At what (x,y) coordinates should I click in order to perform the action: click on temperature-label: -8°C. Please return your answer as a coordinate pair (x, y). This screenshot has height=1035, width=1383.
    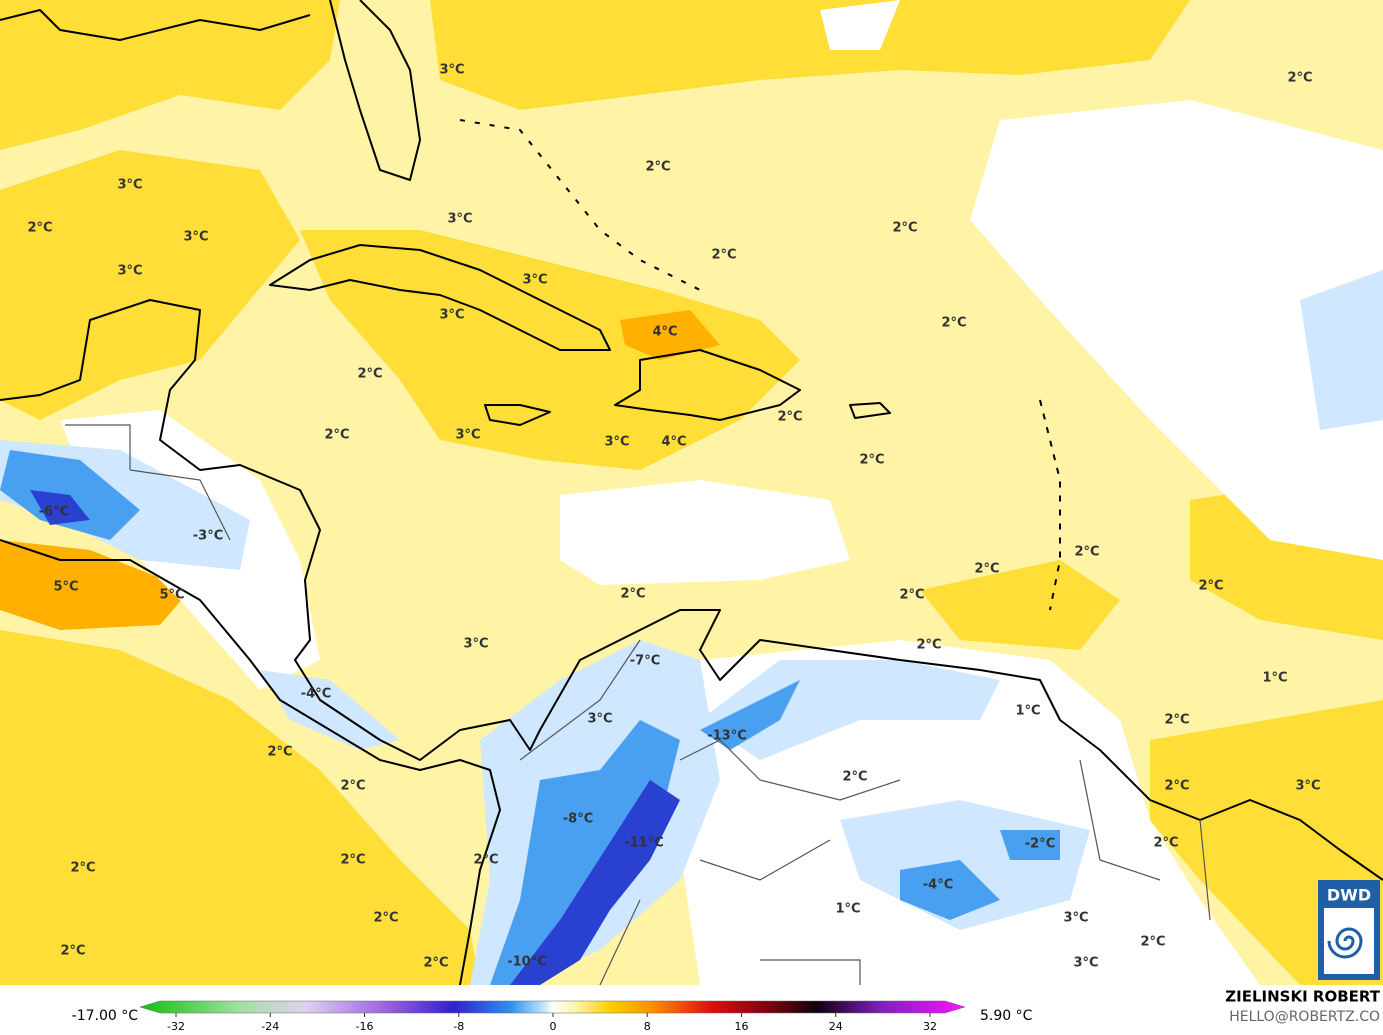
    Looking at the image, I should click on (578, 819).